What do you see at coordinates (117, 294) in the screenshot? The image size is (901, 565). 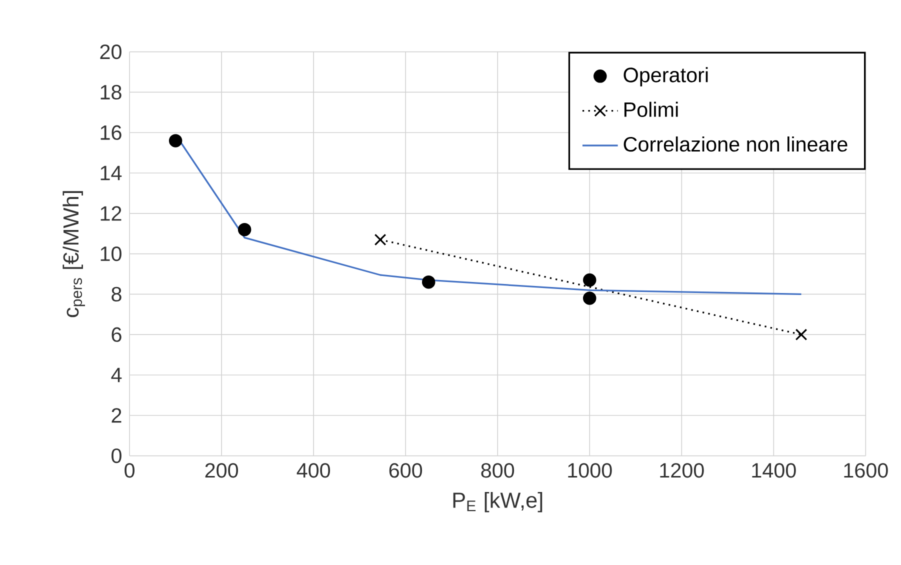 I see `y-tick-label: 8` at bounding box center [117, 294].